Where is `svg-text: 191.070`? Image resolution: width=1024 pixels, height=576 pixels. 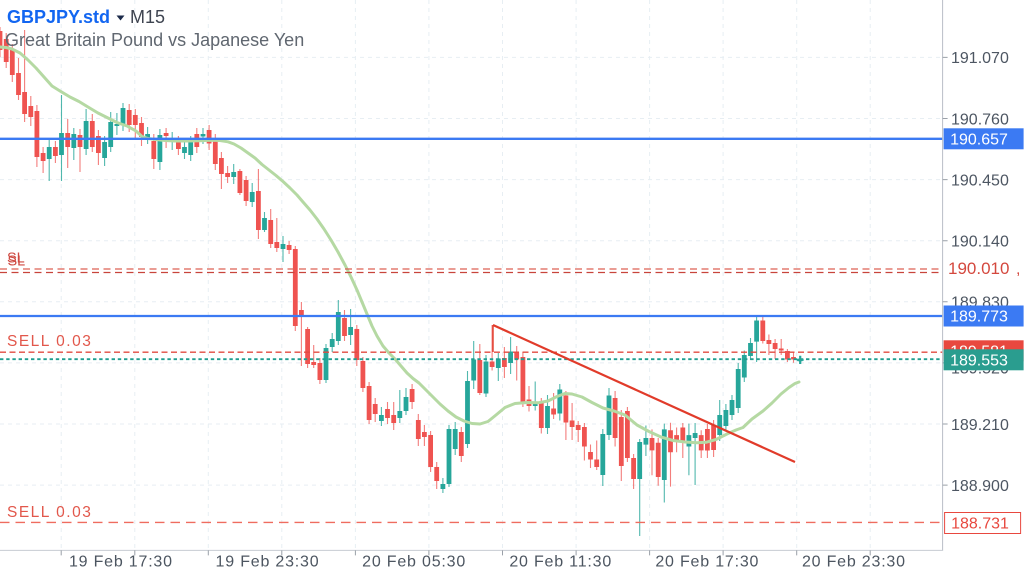 svg-text: 191.070 is located at coordinates (980, 58).